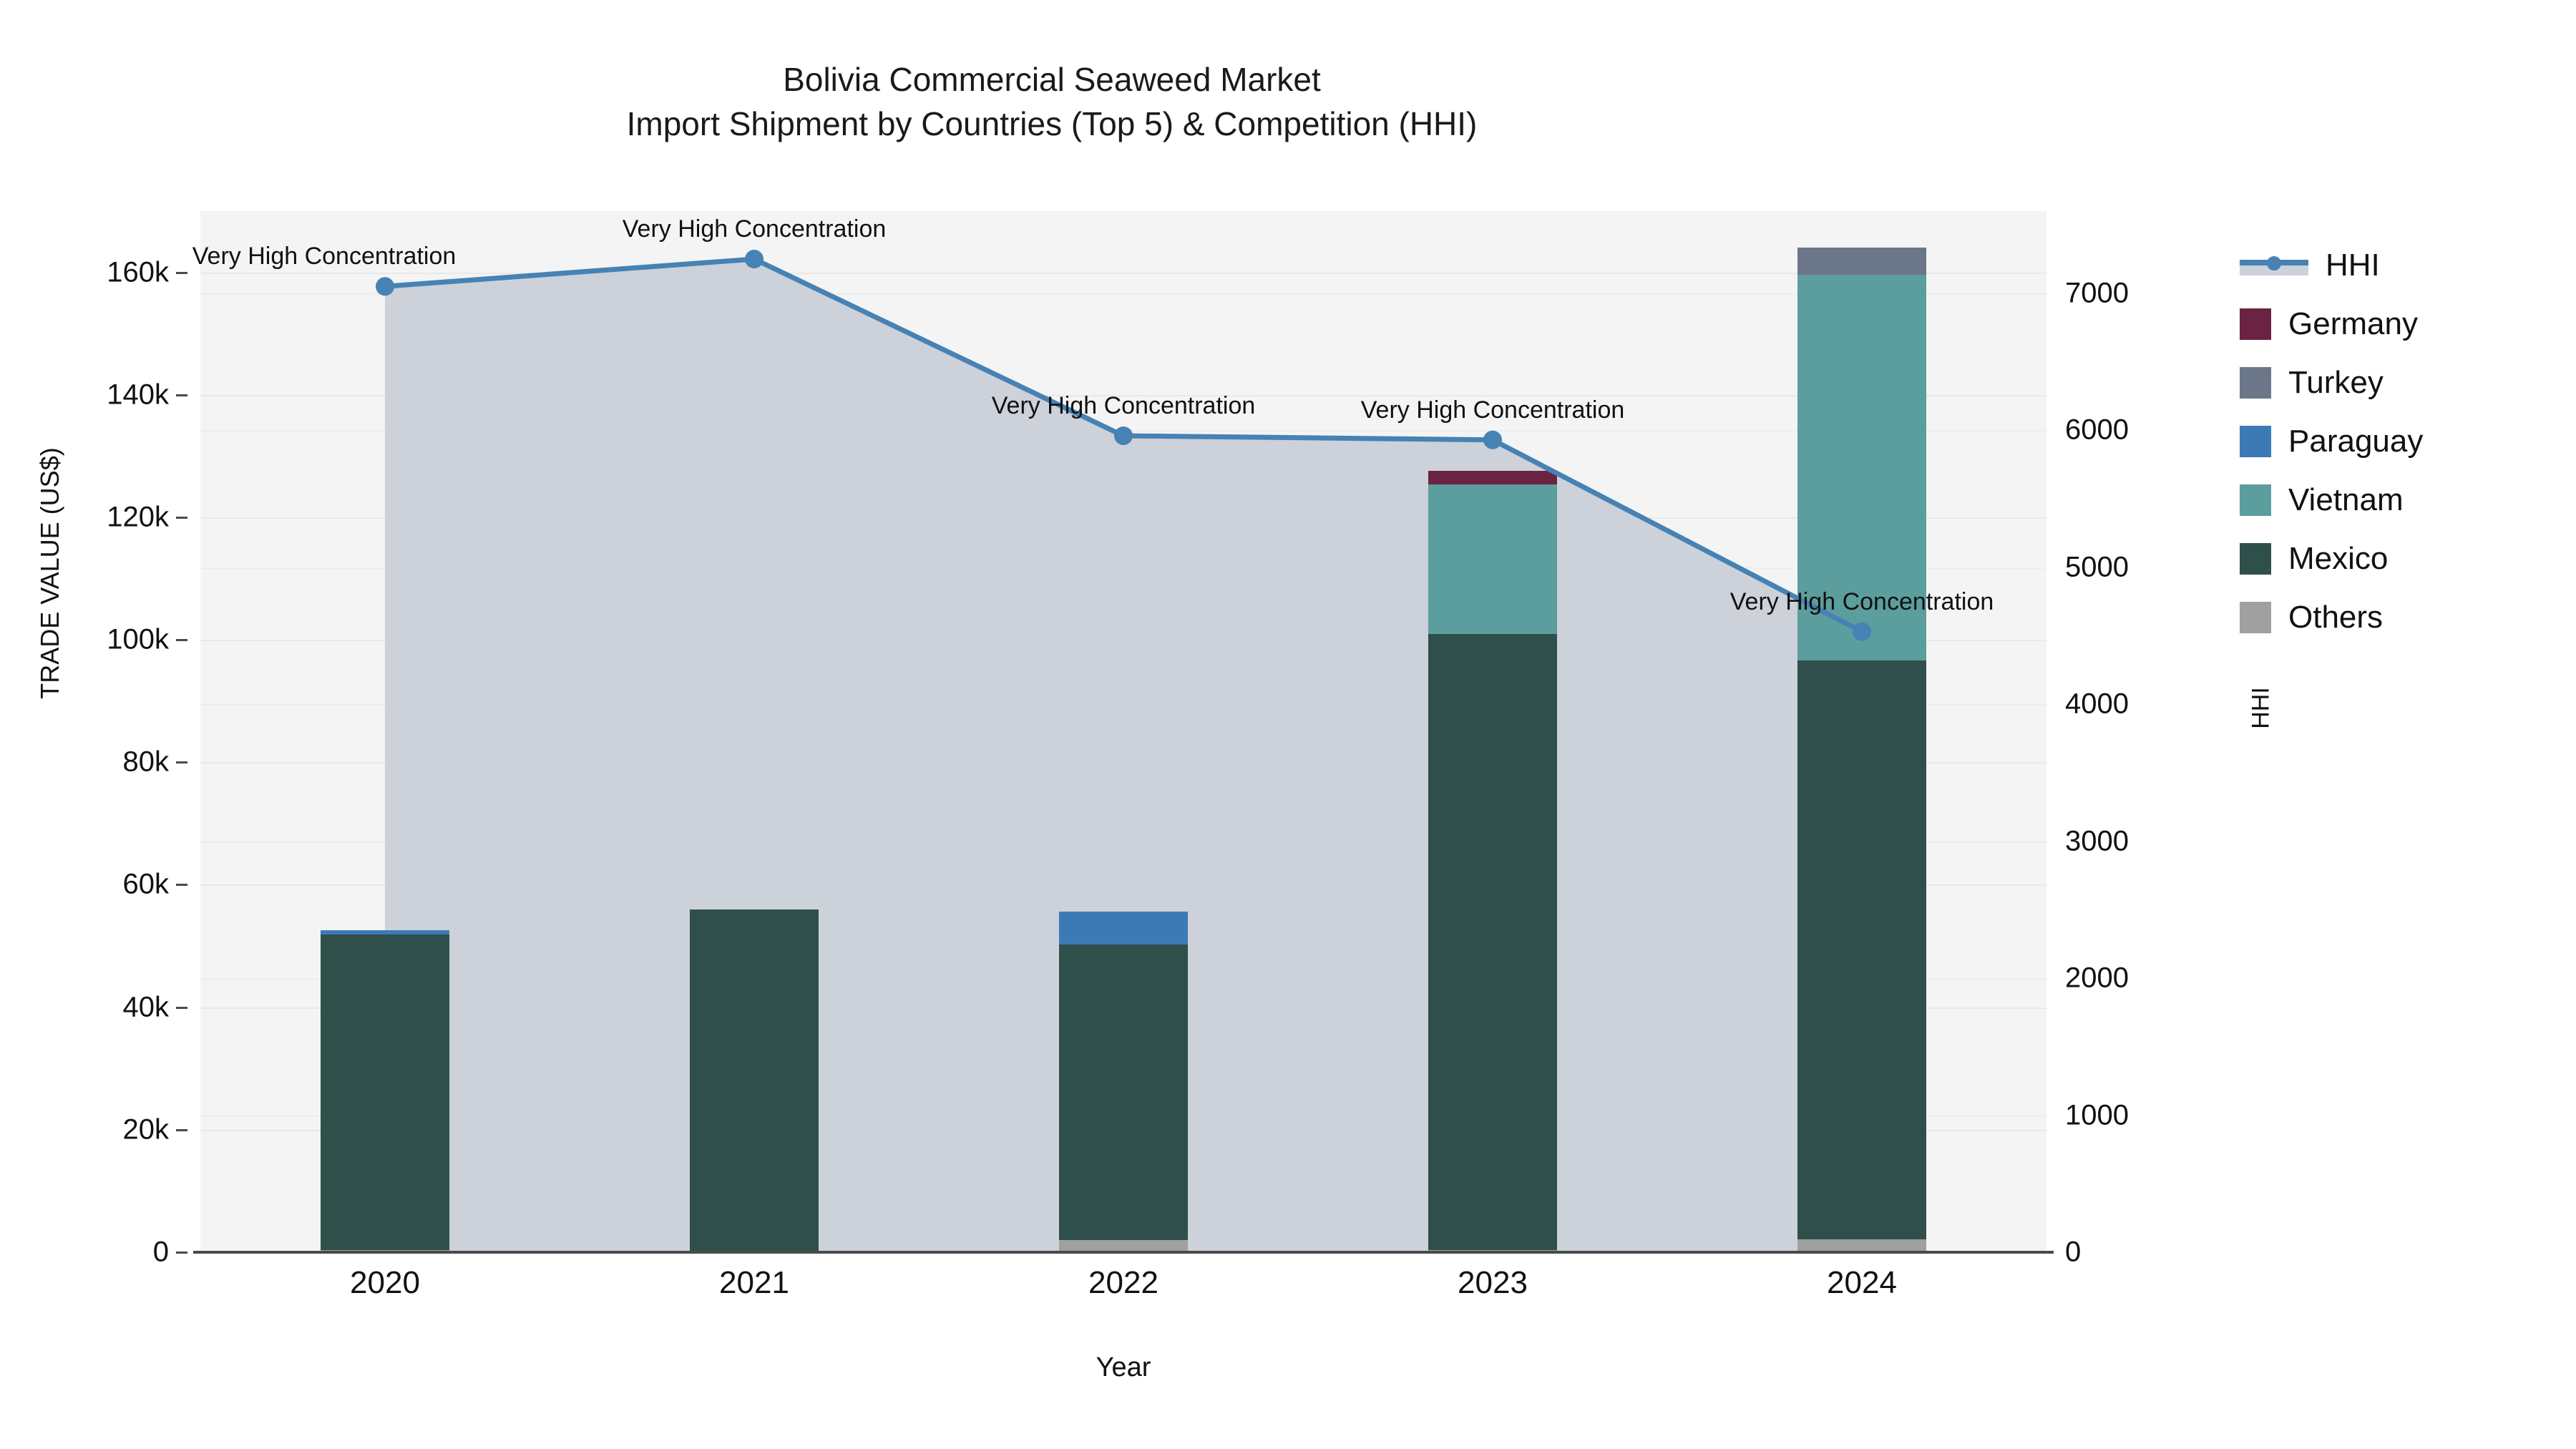 The height and width of the screenshot is (1449, 2576). What do you see at coordinates (2404, 265) in the screenshot?
I see `legend-item-hhi: HHI` at bounding box center [2404, 265].